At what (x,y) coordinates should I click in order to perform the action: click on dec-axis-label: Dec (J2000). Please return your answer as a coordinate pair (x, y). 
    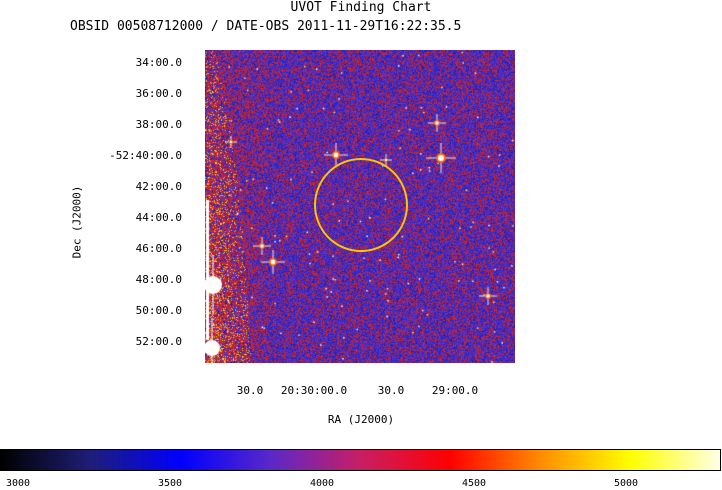
    Looking at the image, I should click on (77, 222).